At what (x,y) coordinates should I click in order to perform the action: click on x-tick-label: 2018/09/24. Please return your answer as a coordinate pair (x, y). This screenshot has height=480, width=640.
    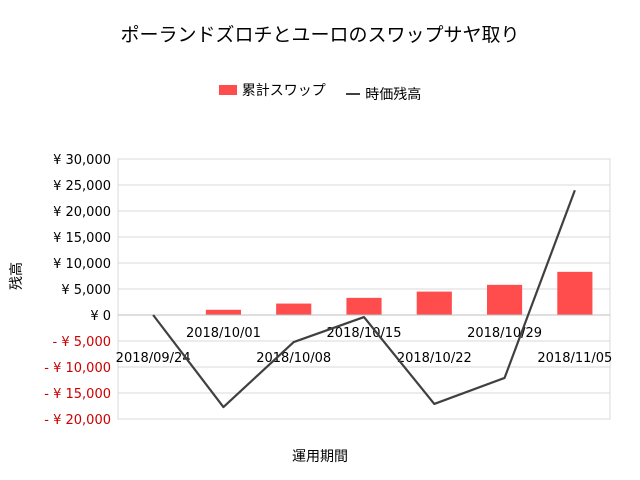
    Looking at the image, I should click on (153, 358).